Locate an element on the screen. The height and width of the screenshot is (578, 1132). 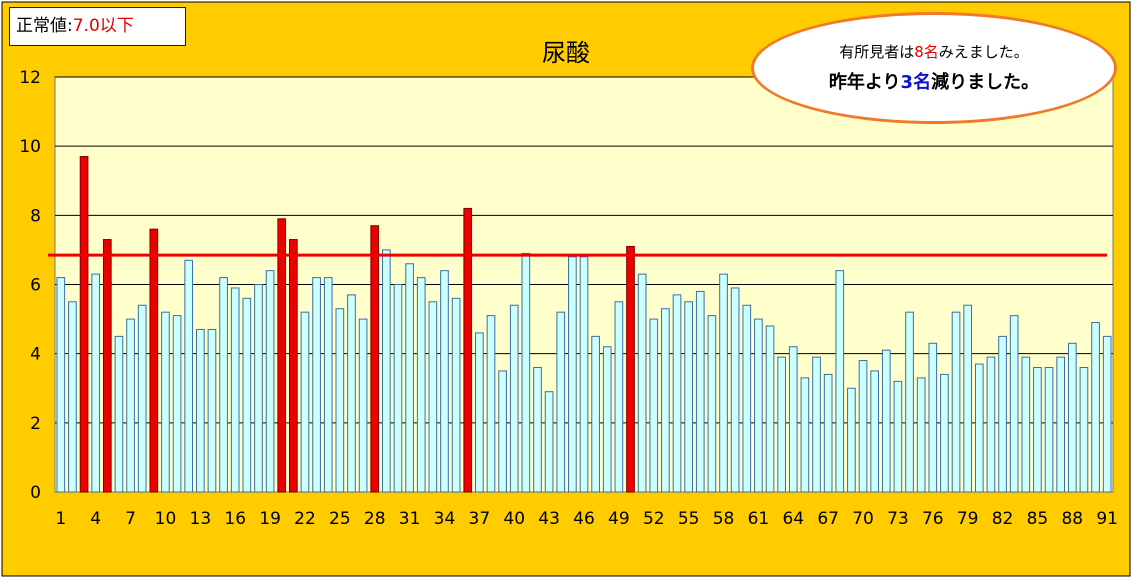
y-tick-label: 0 is located at coordinates (35, 493).